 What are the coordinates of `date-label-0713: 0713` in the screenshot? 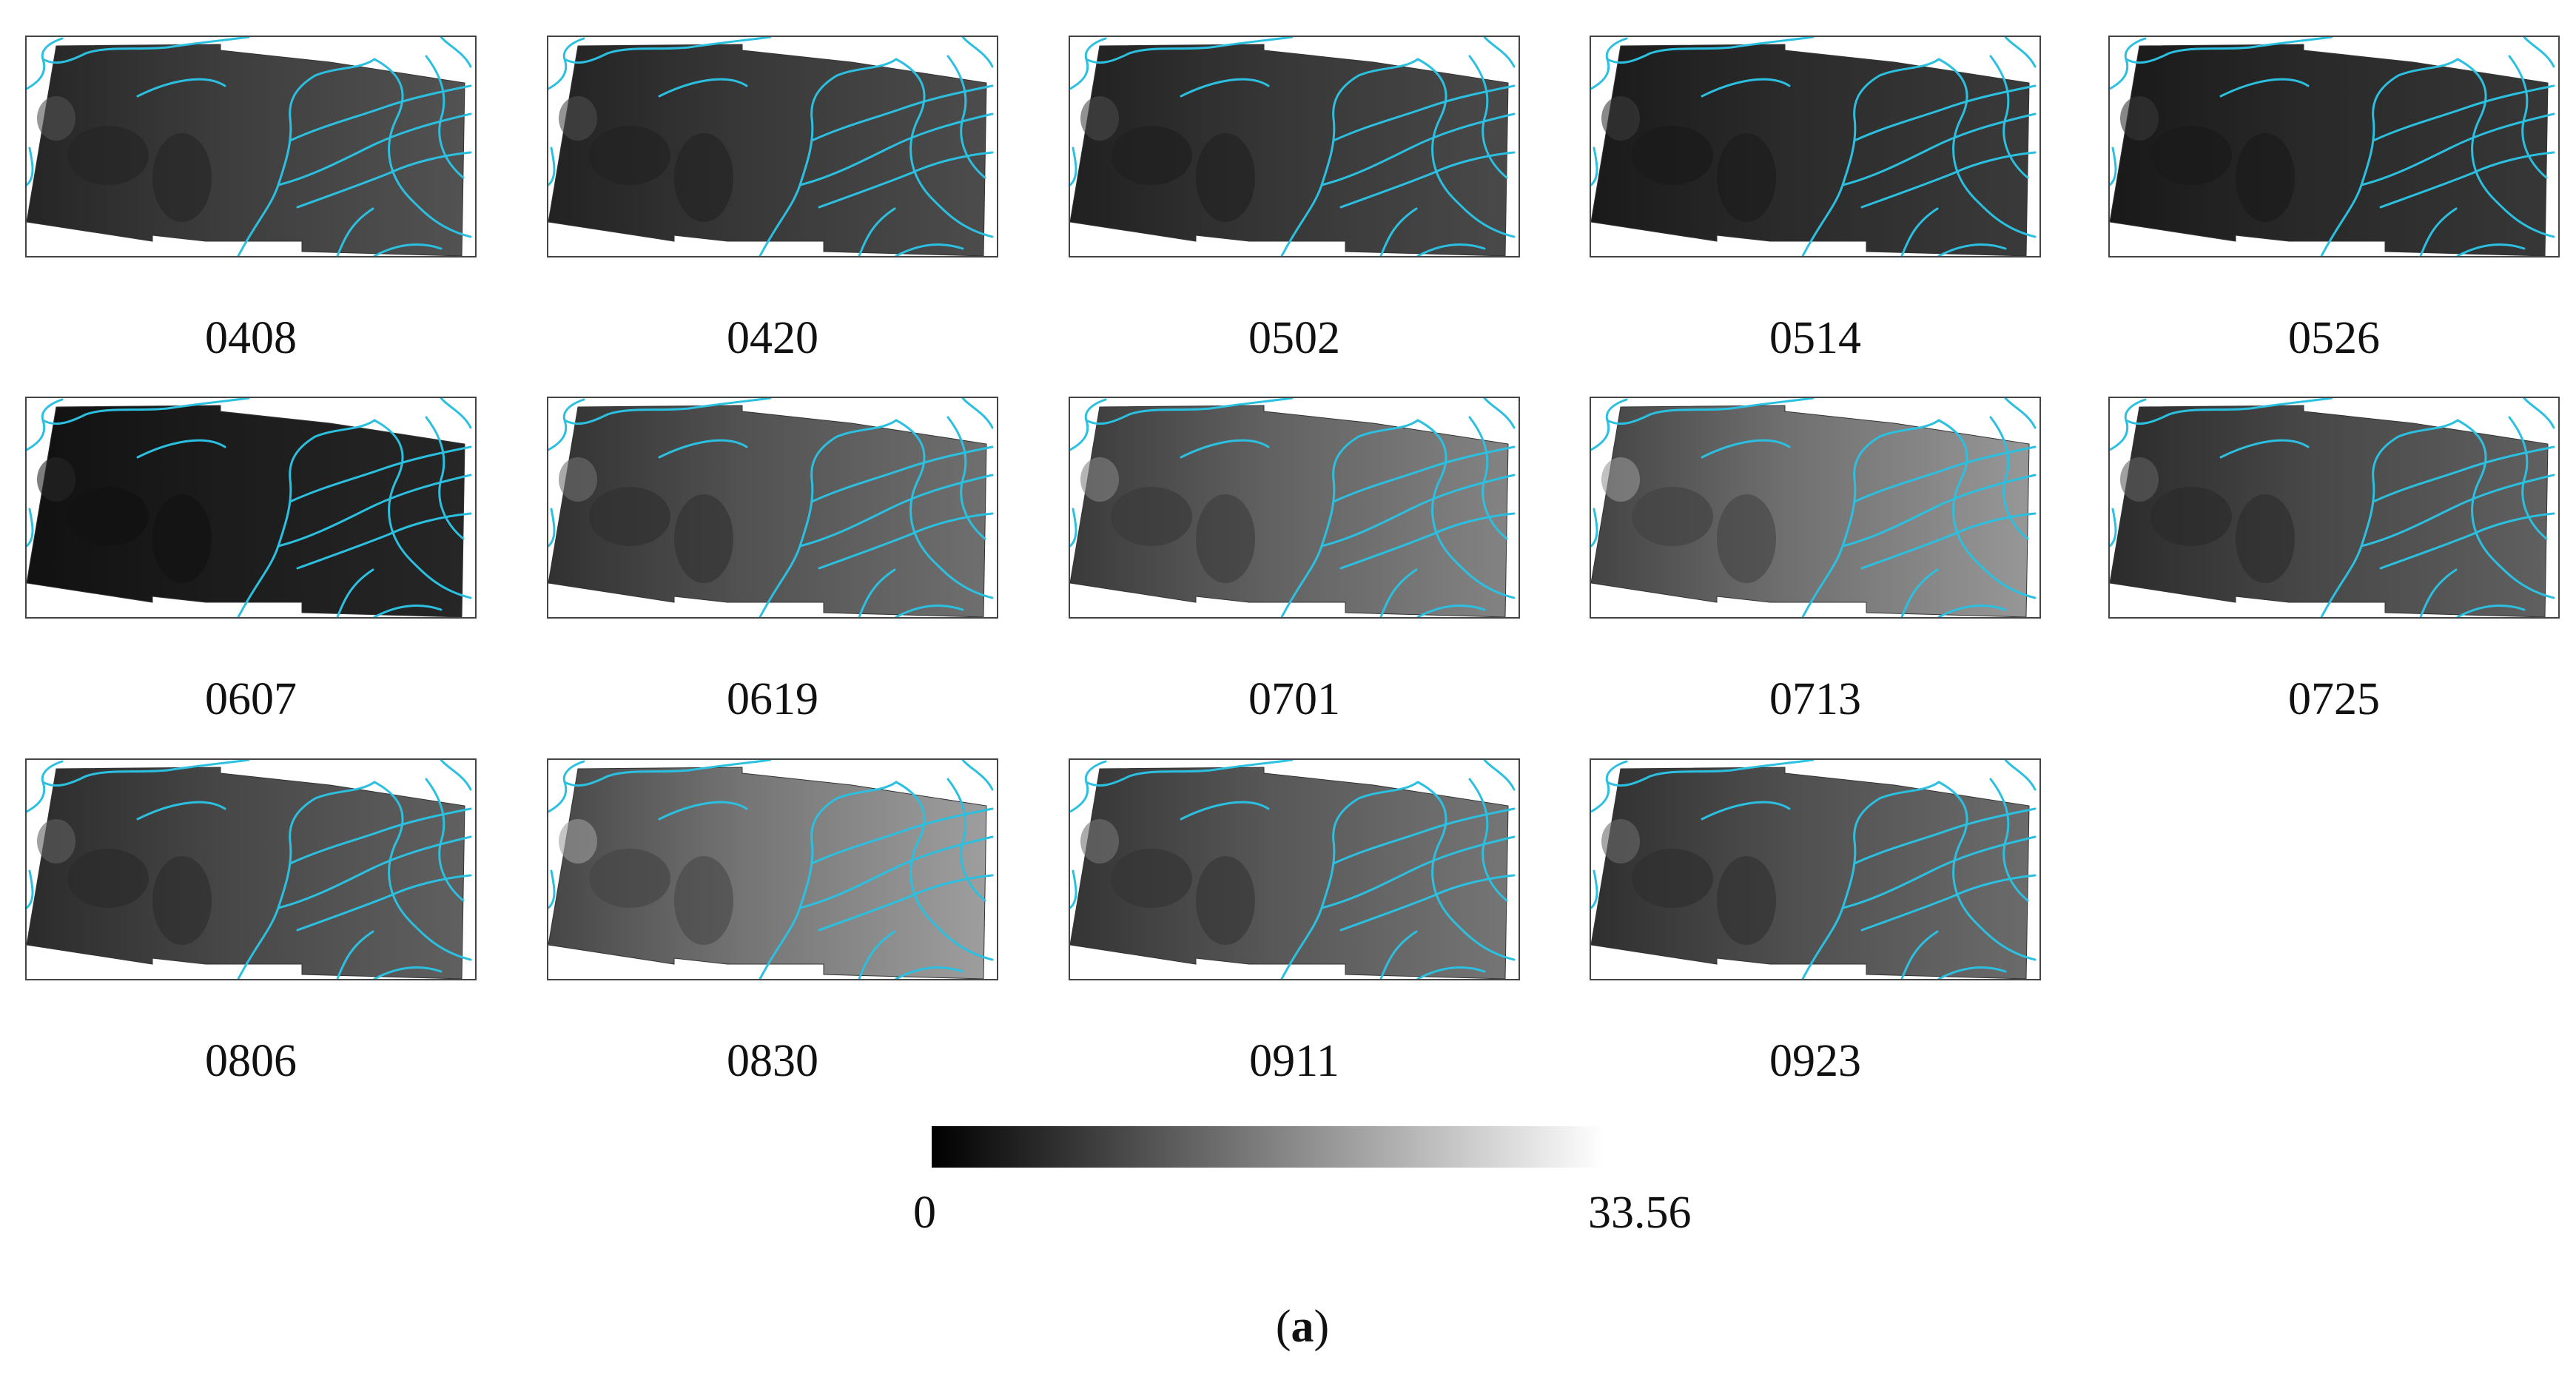 It's located at (1815, 699).